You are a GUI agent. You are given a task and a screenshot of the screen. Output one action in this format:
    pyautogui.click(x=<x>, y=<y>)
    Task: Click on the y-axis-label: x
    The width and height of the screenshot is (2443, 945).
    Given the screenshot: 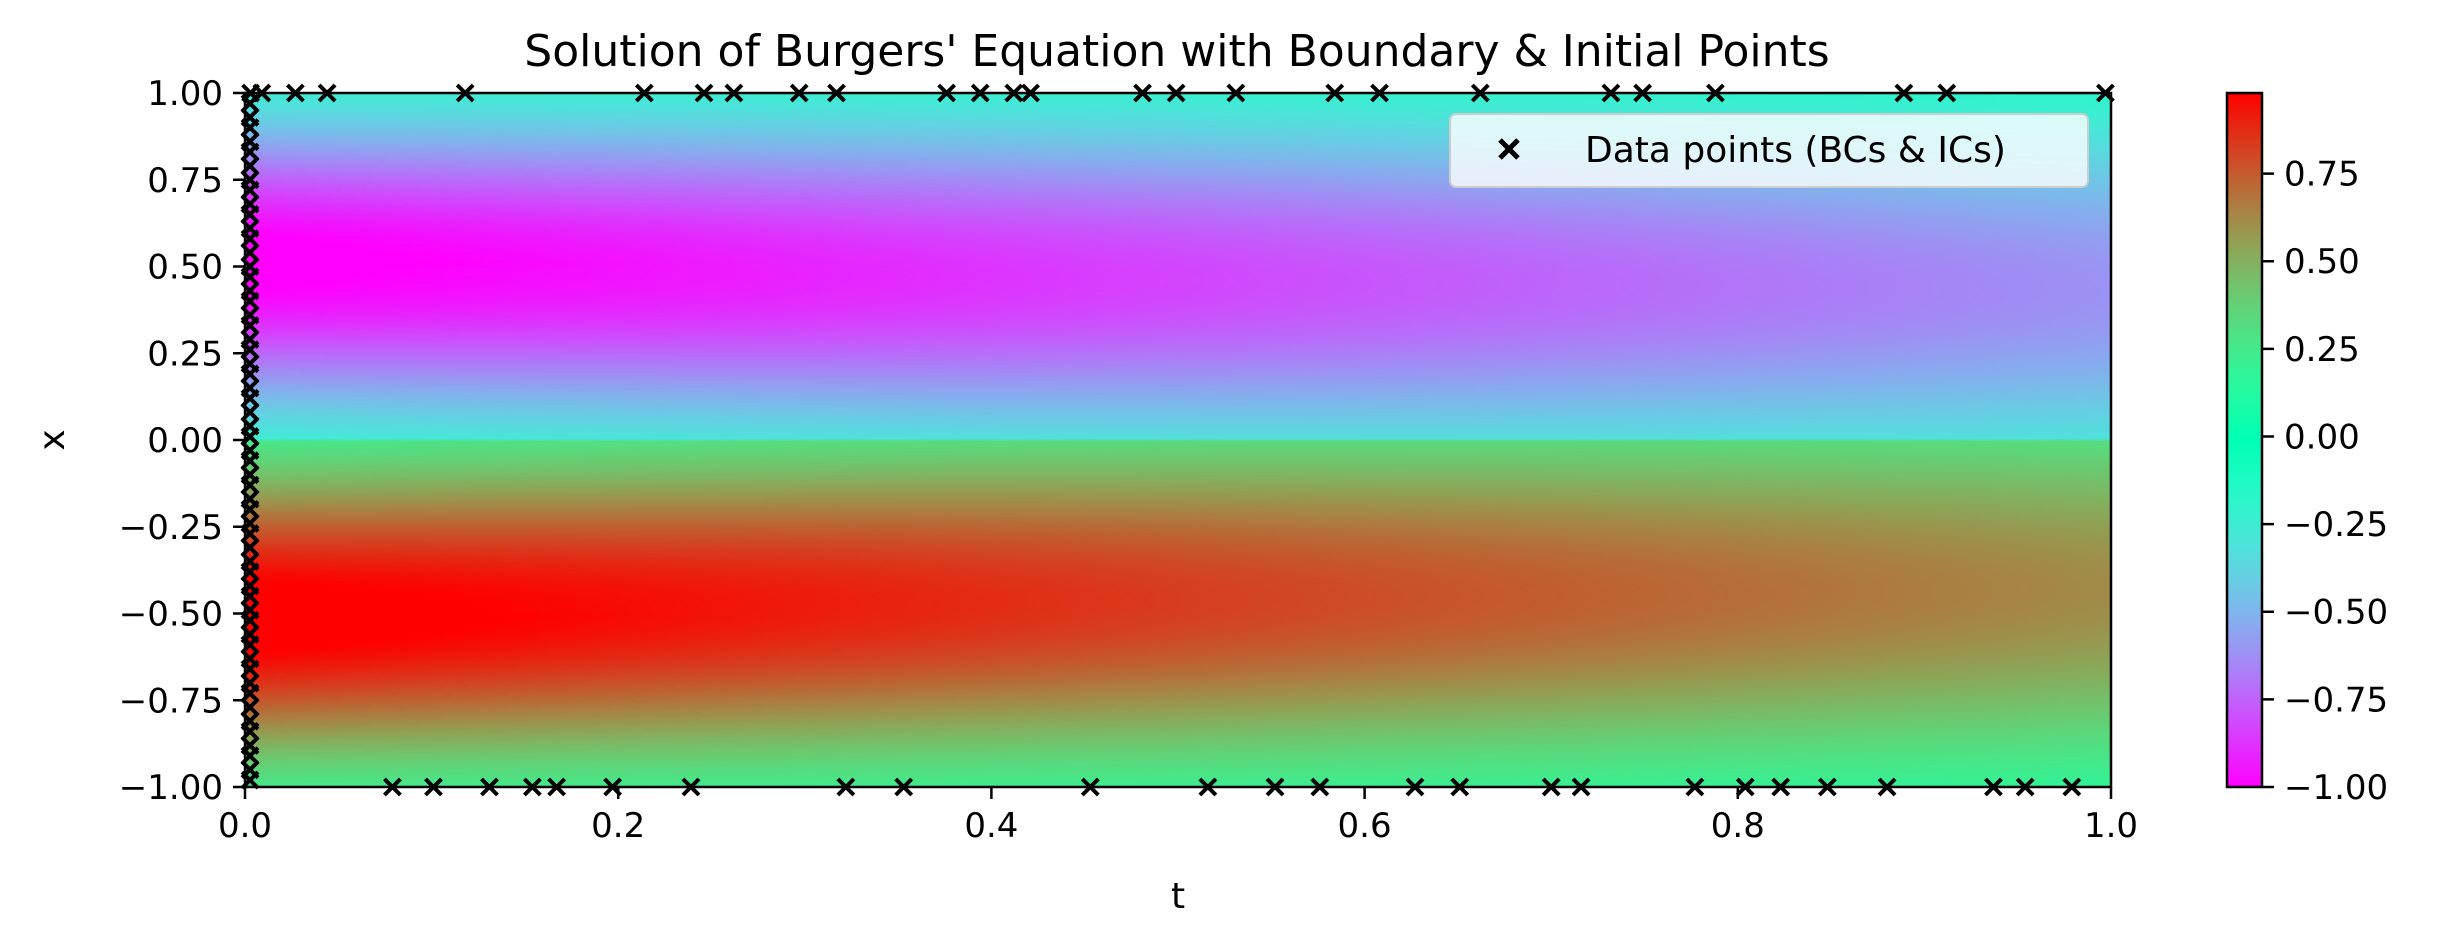 What is the action you would take?
    pyautogui.click(x=52, y=439)
    